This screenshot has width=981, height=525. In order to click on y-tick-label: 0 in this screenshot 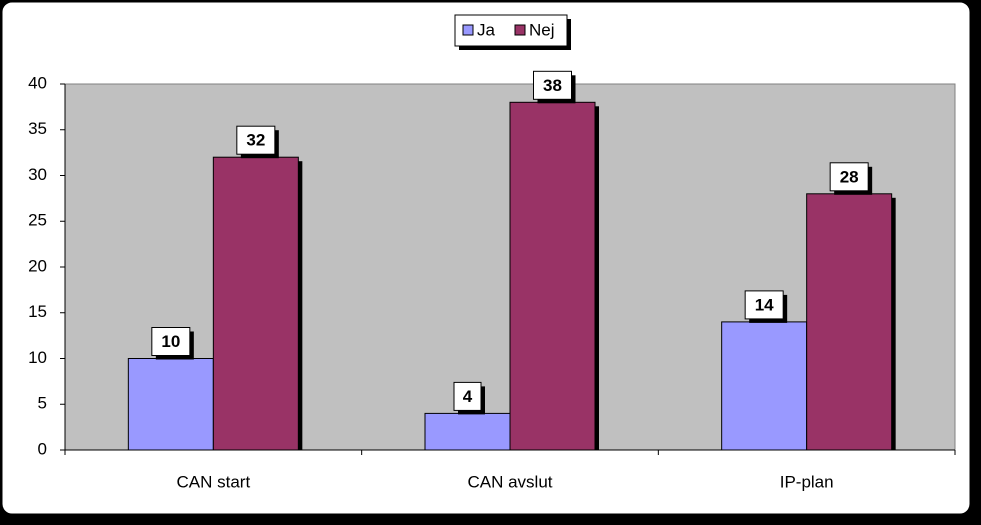, I will do `click(42, 448)`.